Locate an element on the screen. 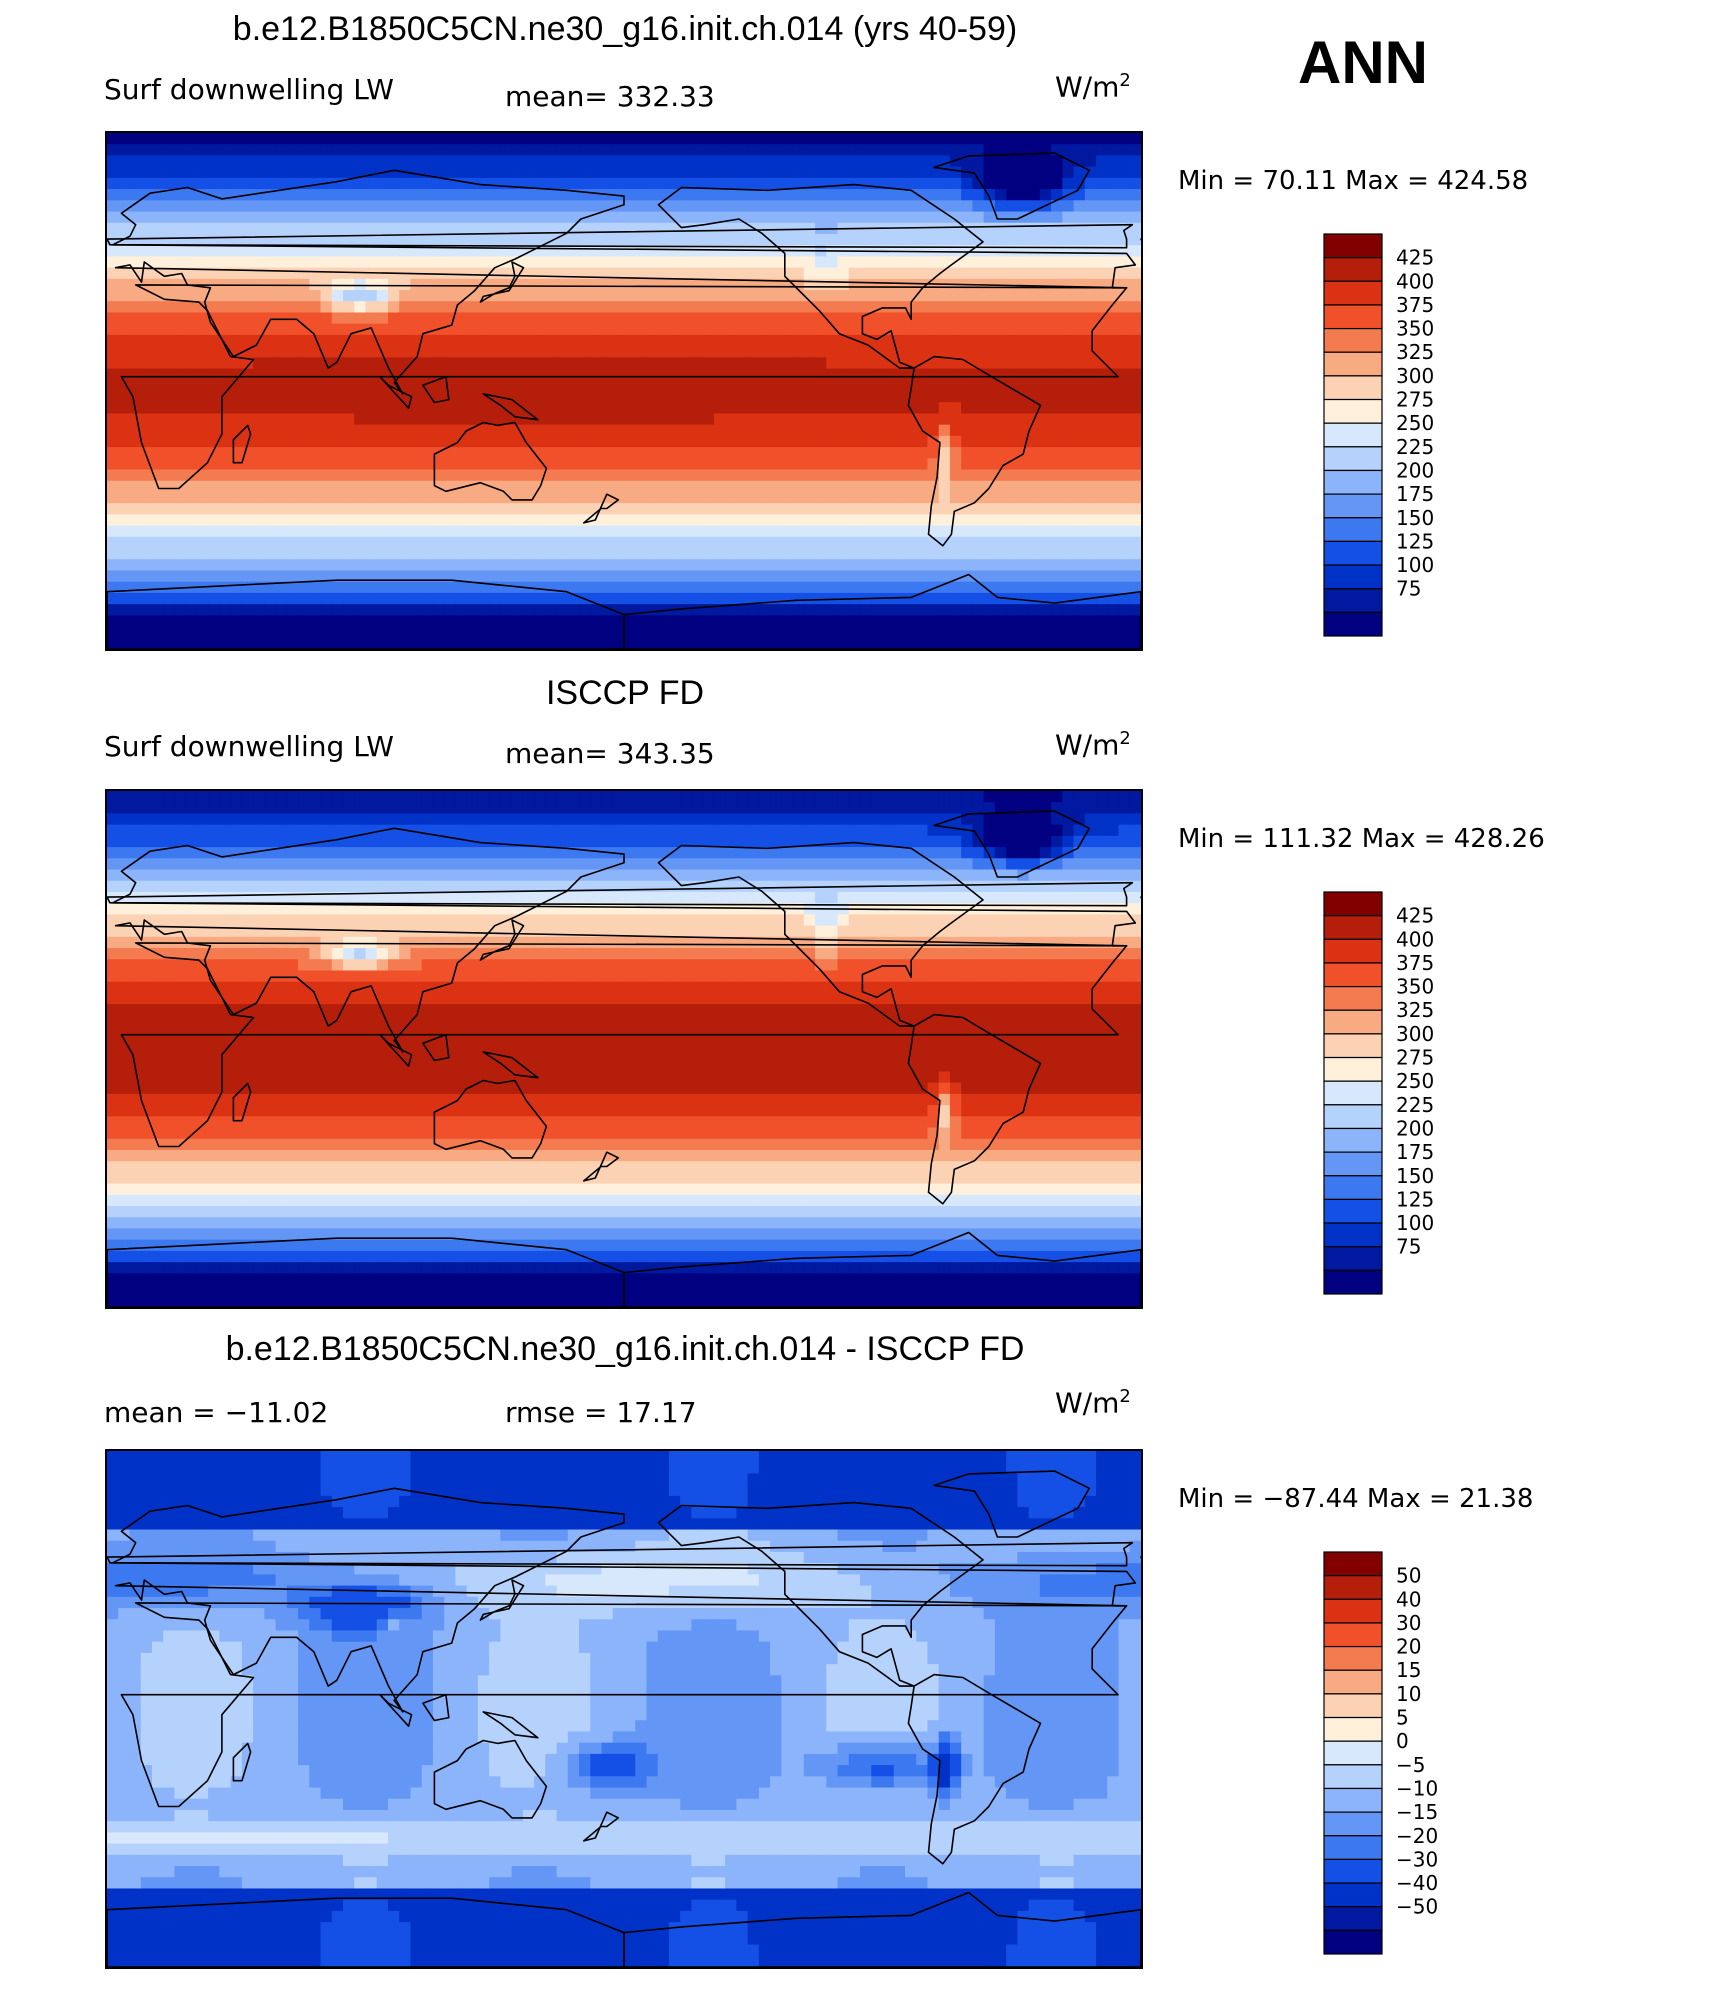  season-label: ANN is located at coordinates (1363, 62).